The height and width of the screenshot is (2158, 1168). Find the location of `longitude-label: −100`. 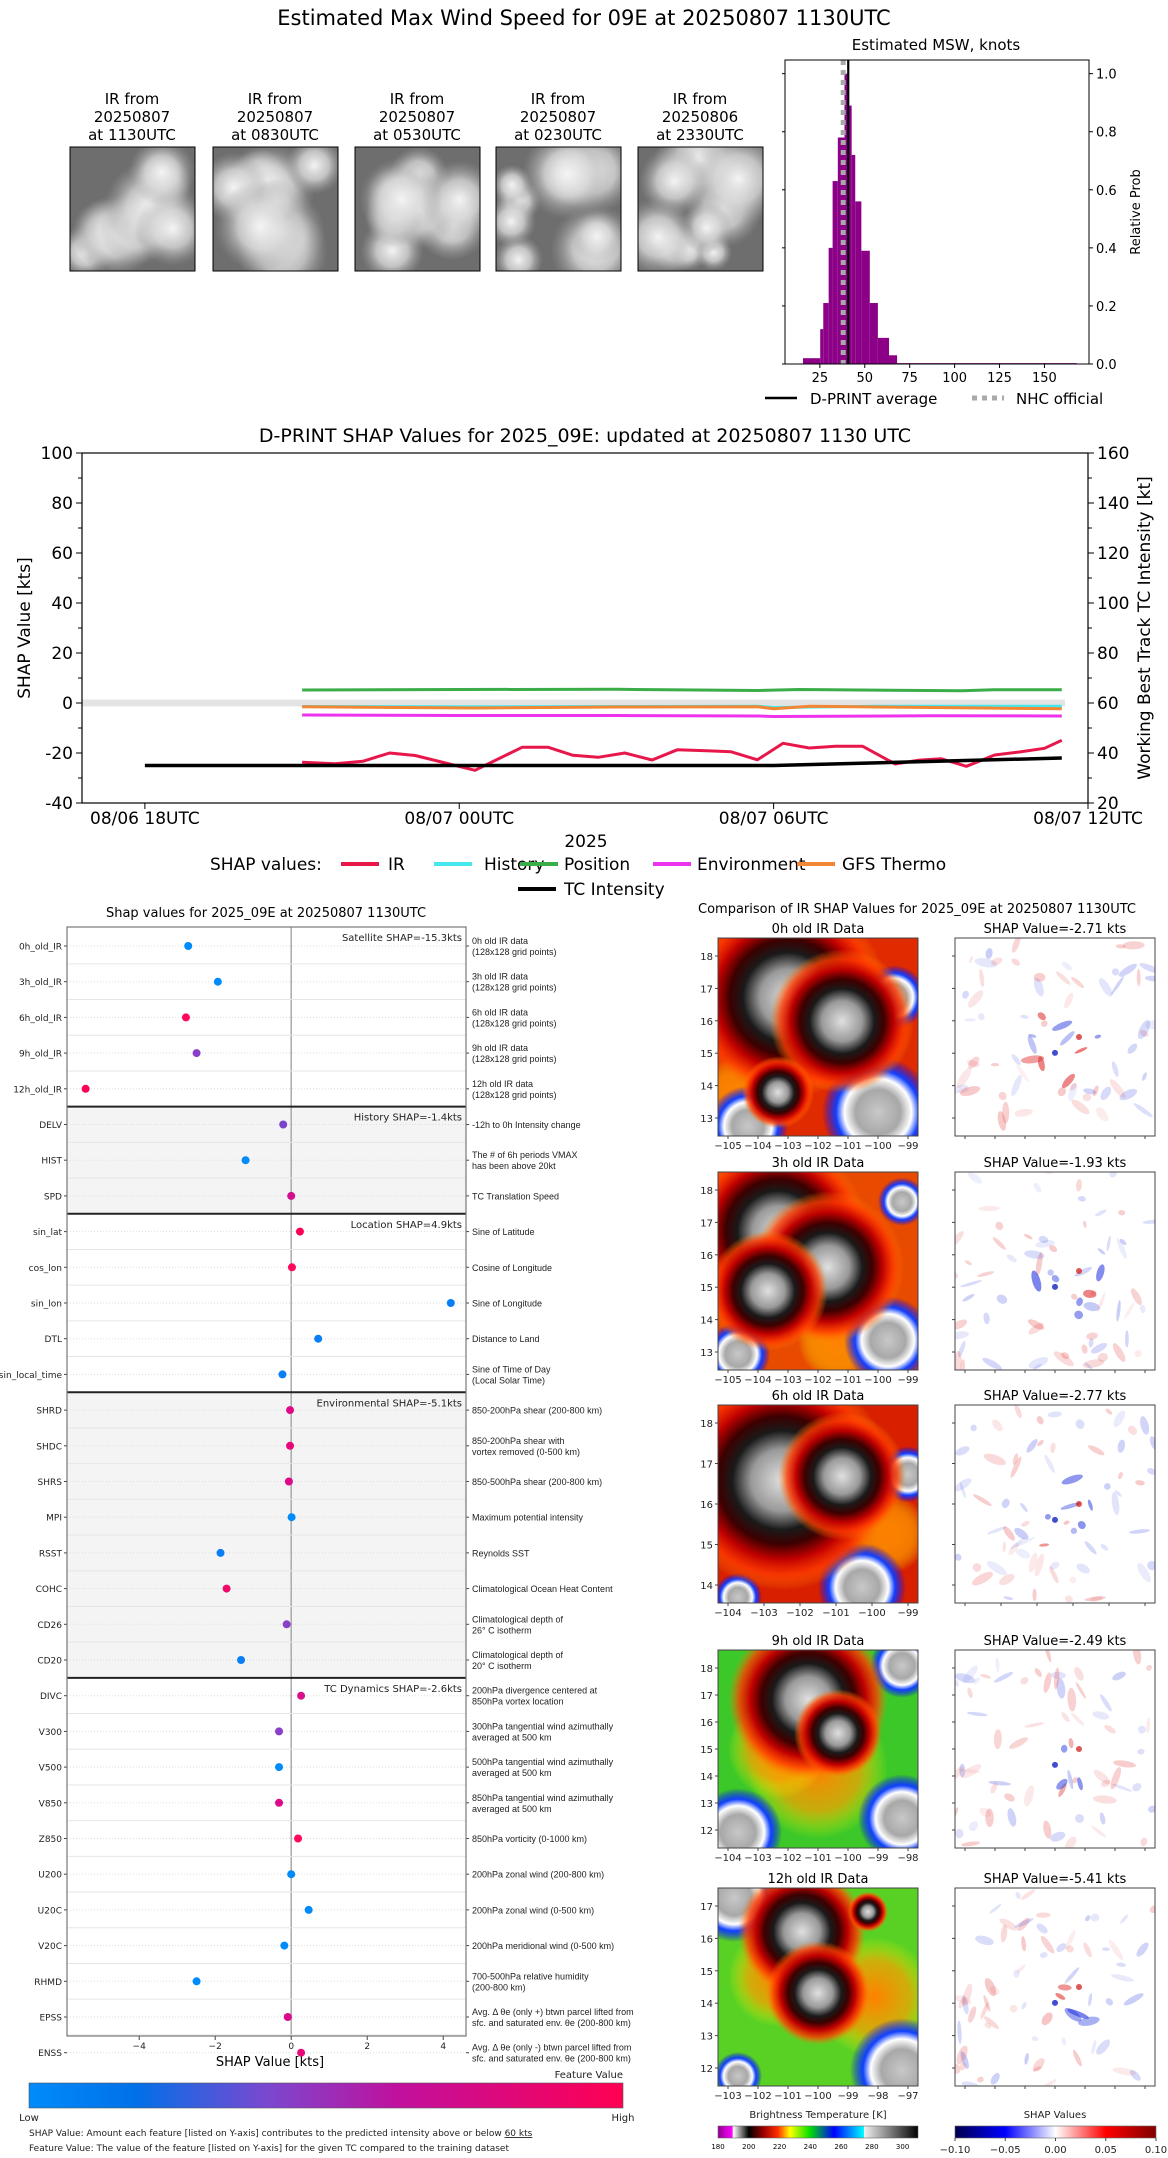

longitude-label: −100 is located at coordinates (847, 1858).